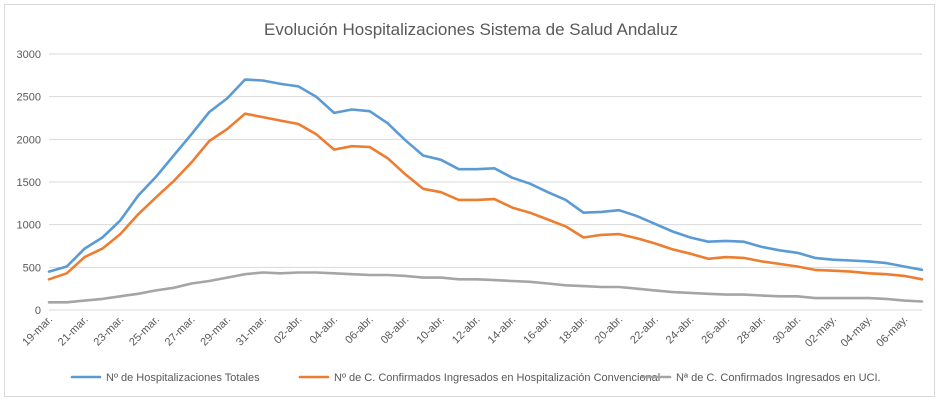 This screenshot has width=941, height=403. What do you see at coordinates (537, 330) in the screenshot?
I see `x-tick-label: 16-abr.` at bounding box center [537, 330].